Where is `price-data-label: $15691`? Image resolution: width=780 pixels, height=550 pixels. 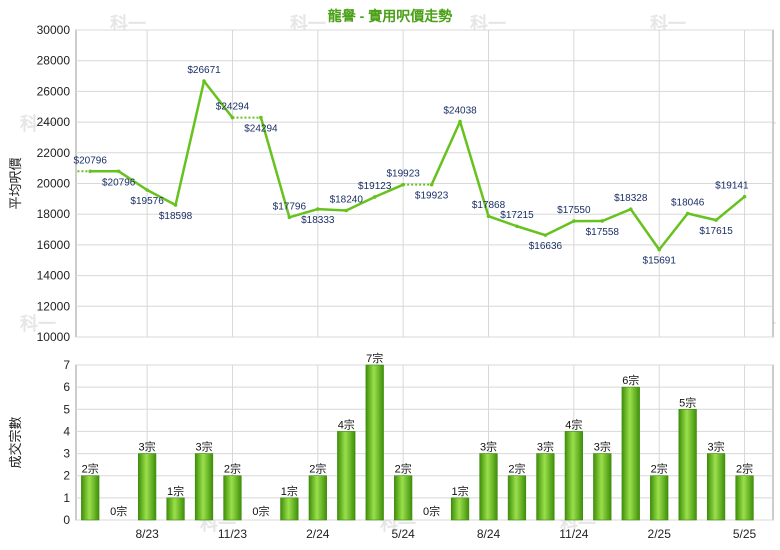
price-data-label: $15691 is located at coordinates (660, 261).